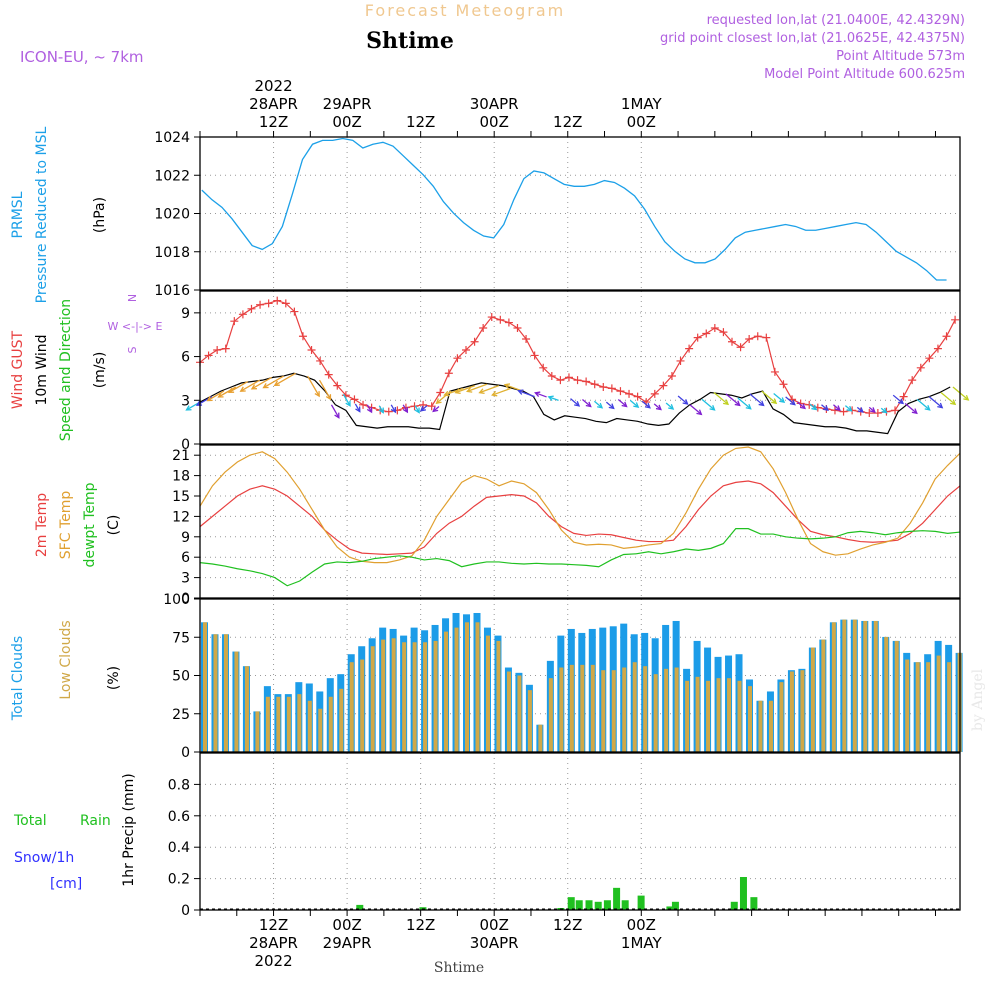  What do you see at coordinates (580, 505) in the screenshot?
I see `sfc-temp-line` at bounding box center [580, 505].